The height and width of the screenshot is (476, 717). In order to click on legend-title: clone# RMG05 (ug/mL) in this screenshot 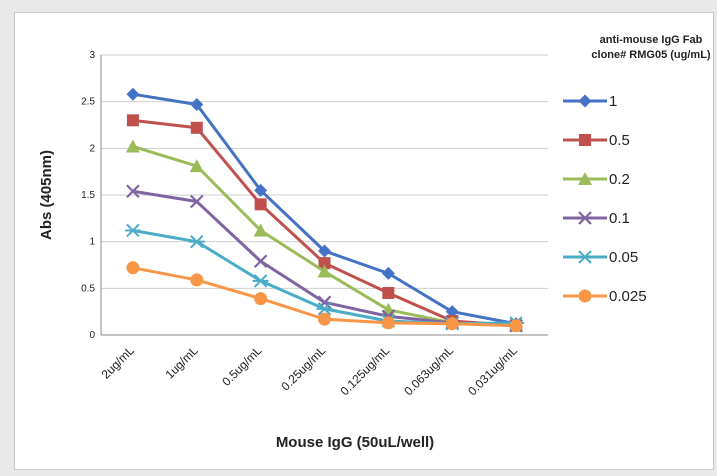, I will do `click(651, 55)`.